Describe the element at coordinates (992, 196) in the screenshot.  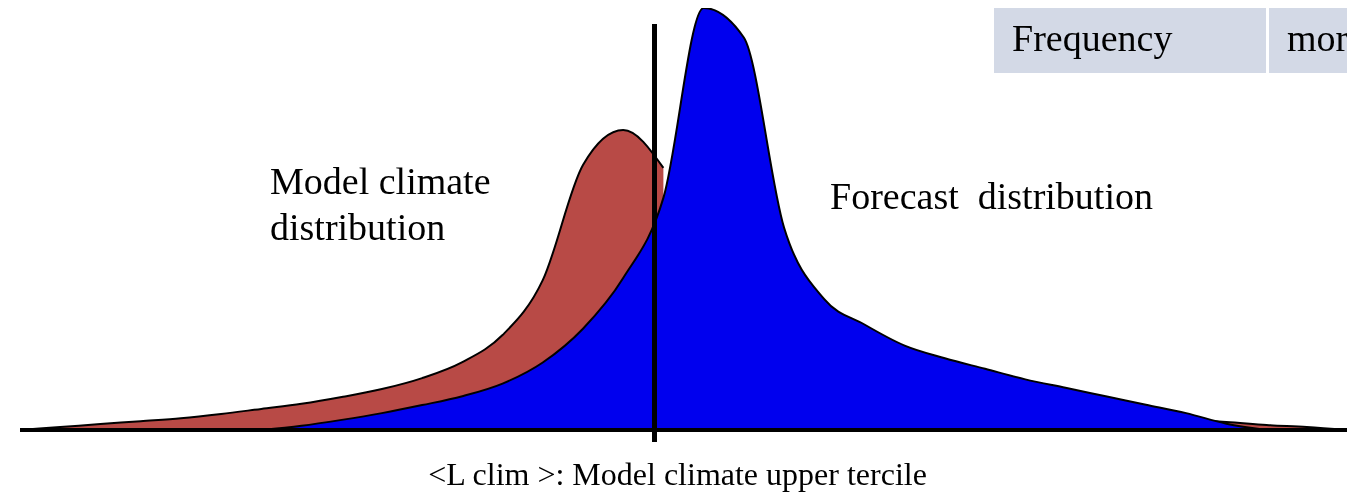
I see `series-label: Forecast distribution` at that location.